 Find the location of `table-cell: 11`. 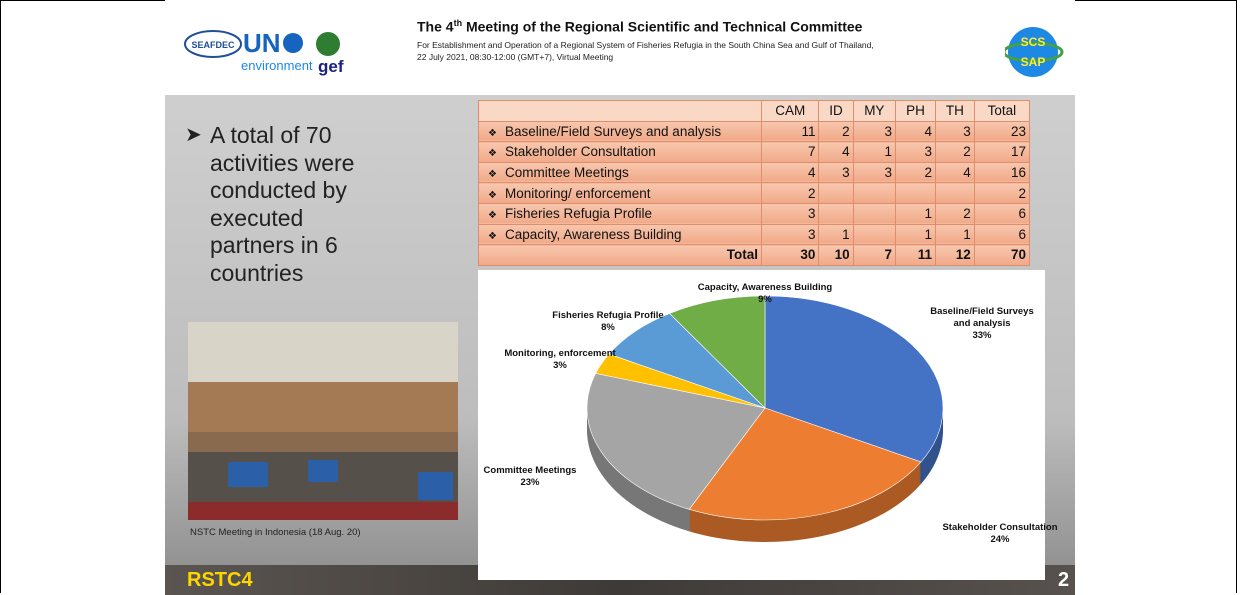

table-cell: 11 is located at coordinates (790, 131).